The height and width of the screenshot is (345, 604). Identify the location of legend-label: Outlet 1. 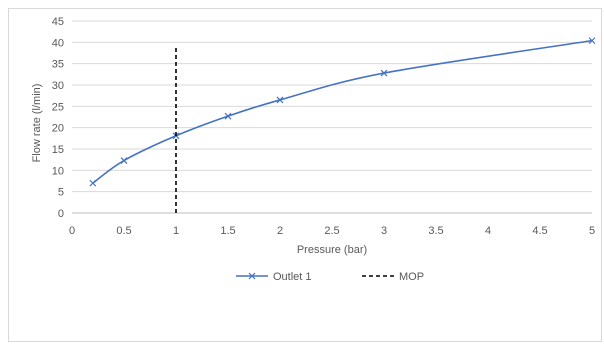
(292, 277).